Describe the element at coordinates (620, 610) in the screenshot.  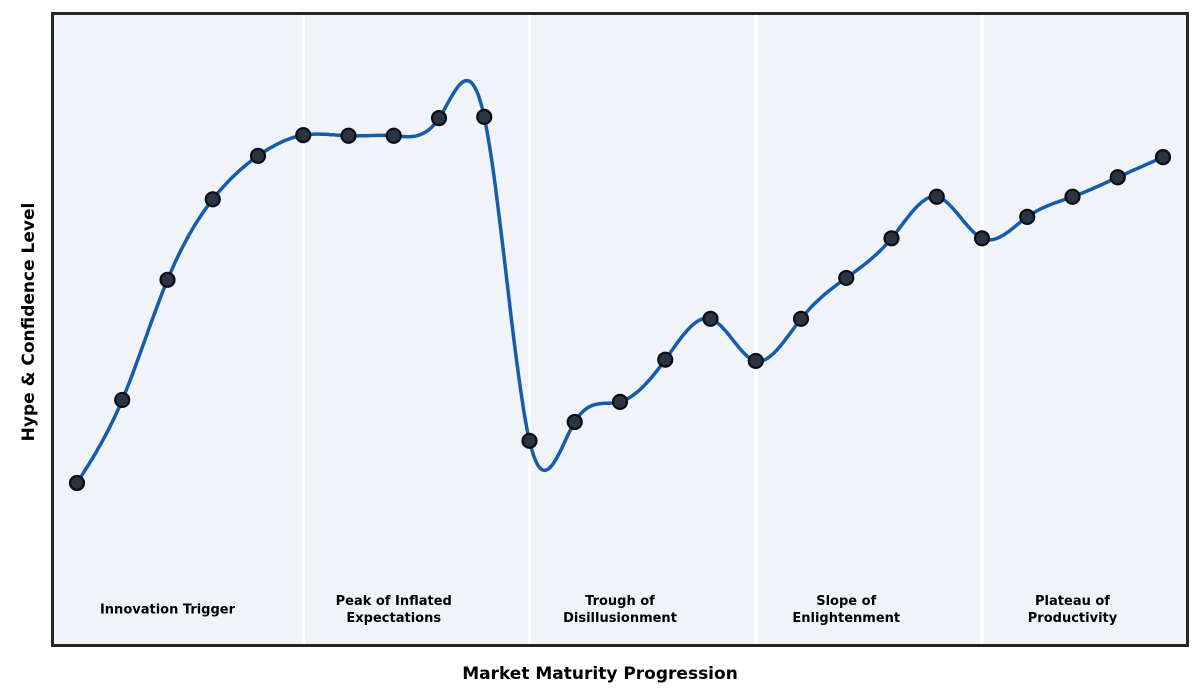
I see `phase-label-trough-of-disillusionment: Trough of Disillusionment` at that location.